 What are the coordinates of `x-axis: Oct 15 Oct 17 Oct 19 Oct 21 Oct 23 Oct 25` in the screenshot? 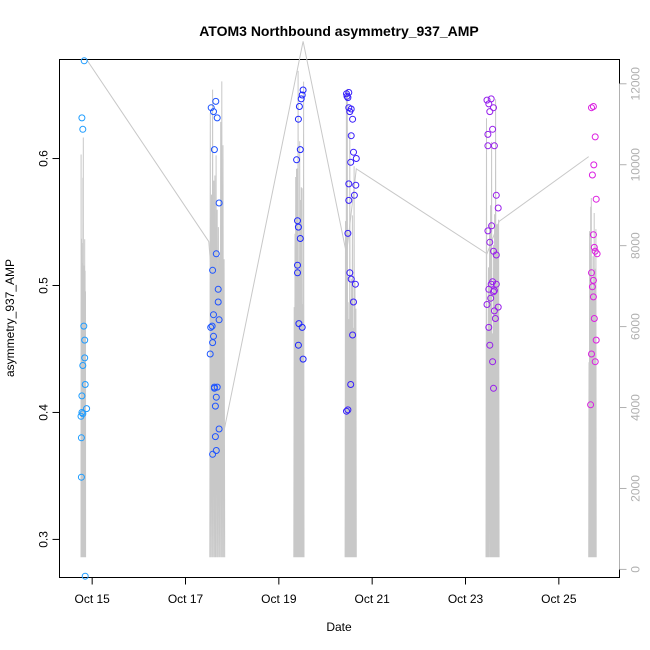 It's located at (325, 591).